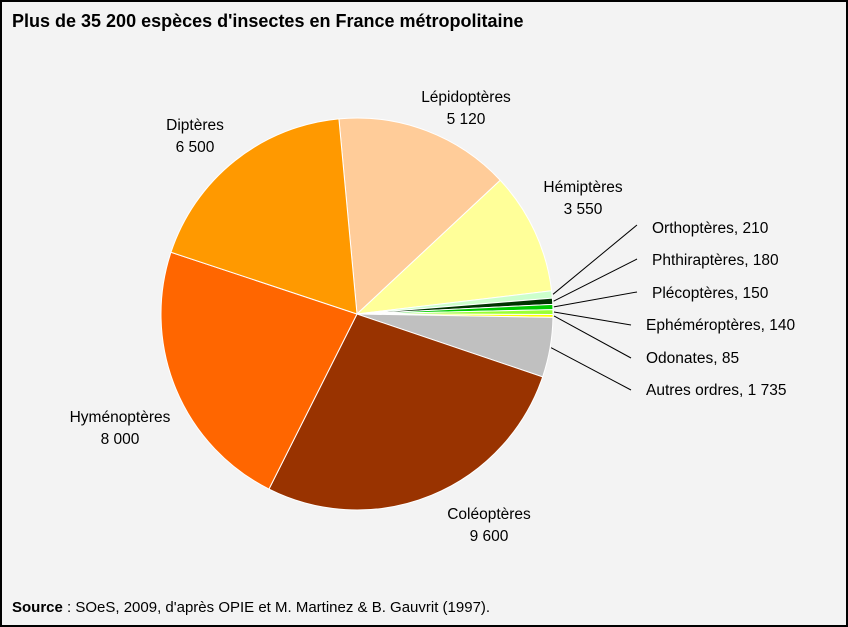 Image resolution: width=848 pixels, height=627 pixels. What do you see at coordinates (595, 299) in the screenshot?
I see `leader-line-plecopteres` at bounding box center [595, 299].